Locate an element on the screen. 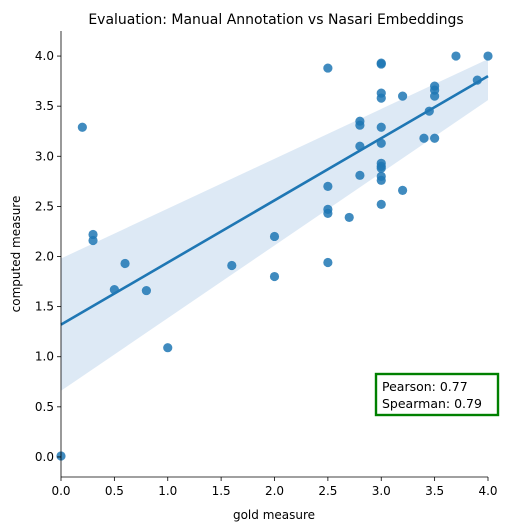 The image size is (509, 531). x-tick-label: 2.5 is located at coordinates (327, 491).